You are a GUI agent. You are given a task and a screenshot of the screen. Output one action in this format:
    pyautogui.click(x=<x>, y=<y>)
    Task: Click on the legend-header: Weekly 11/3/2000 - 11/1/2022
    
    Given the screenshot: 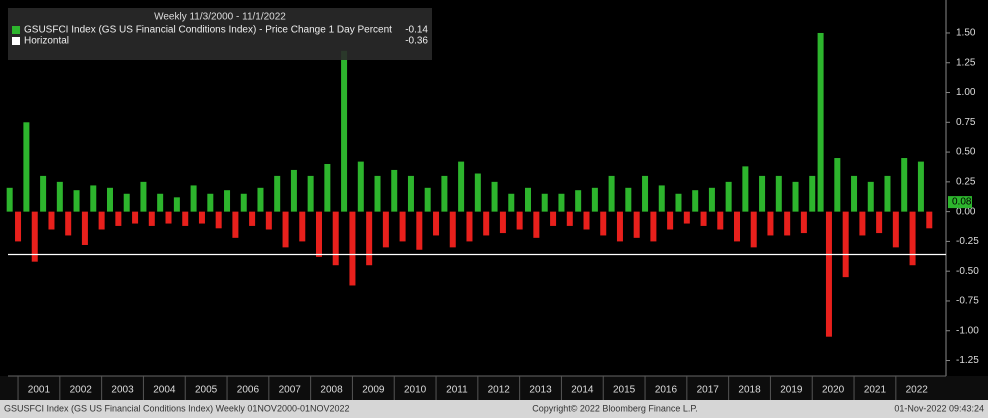 What is the action you would take?
    pyautogui.click(x=220, y=17)
    